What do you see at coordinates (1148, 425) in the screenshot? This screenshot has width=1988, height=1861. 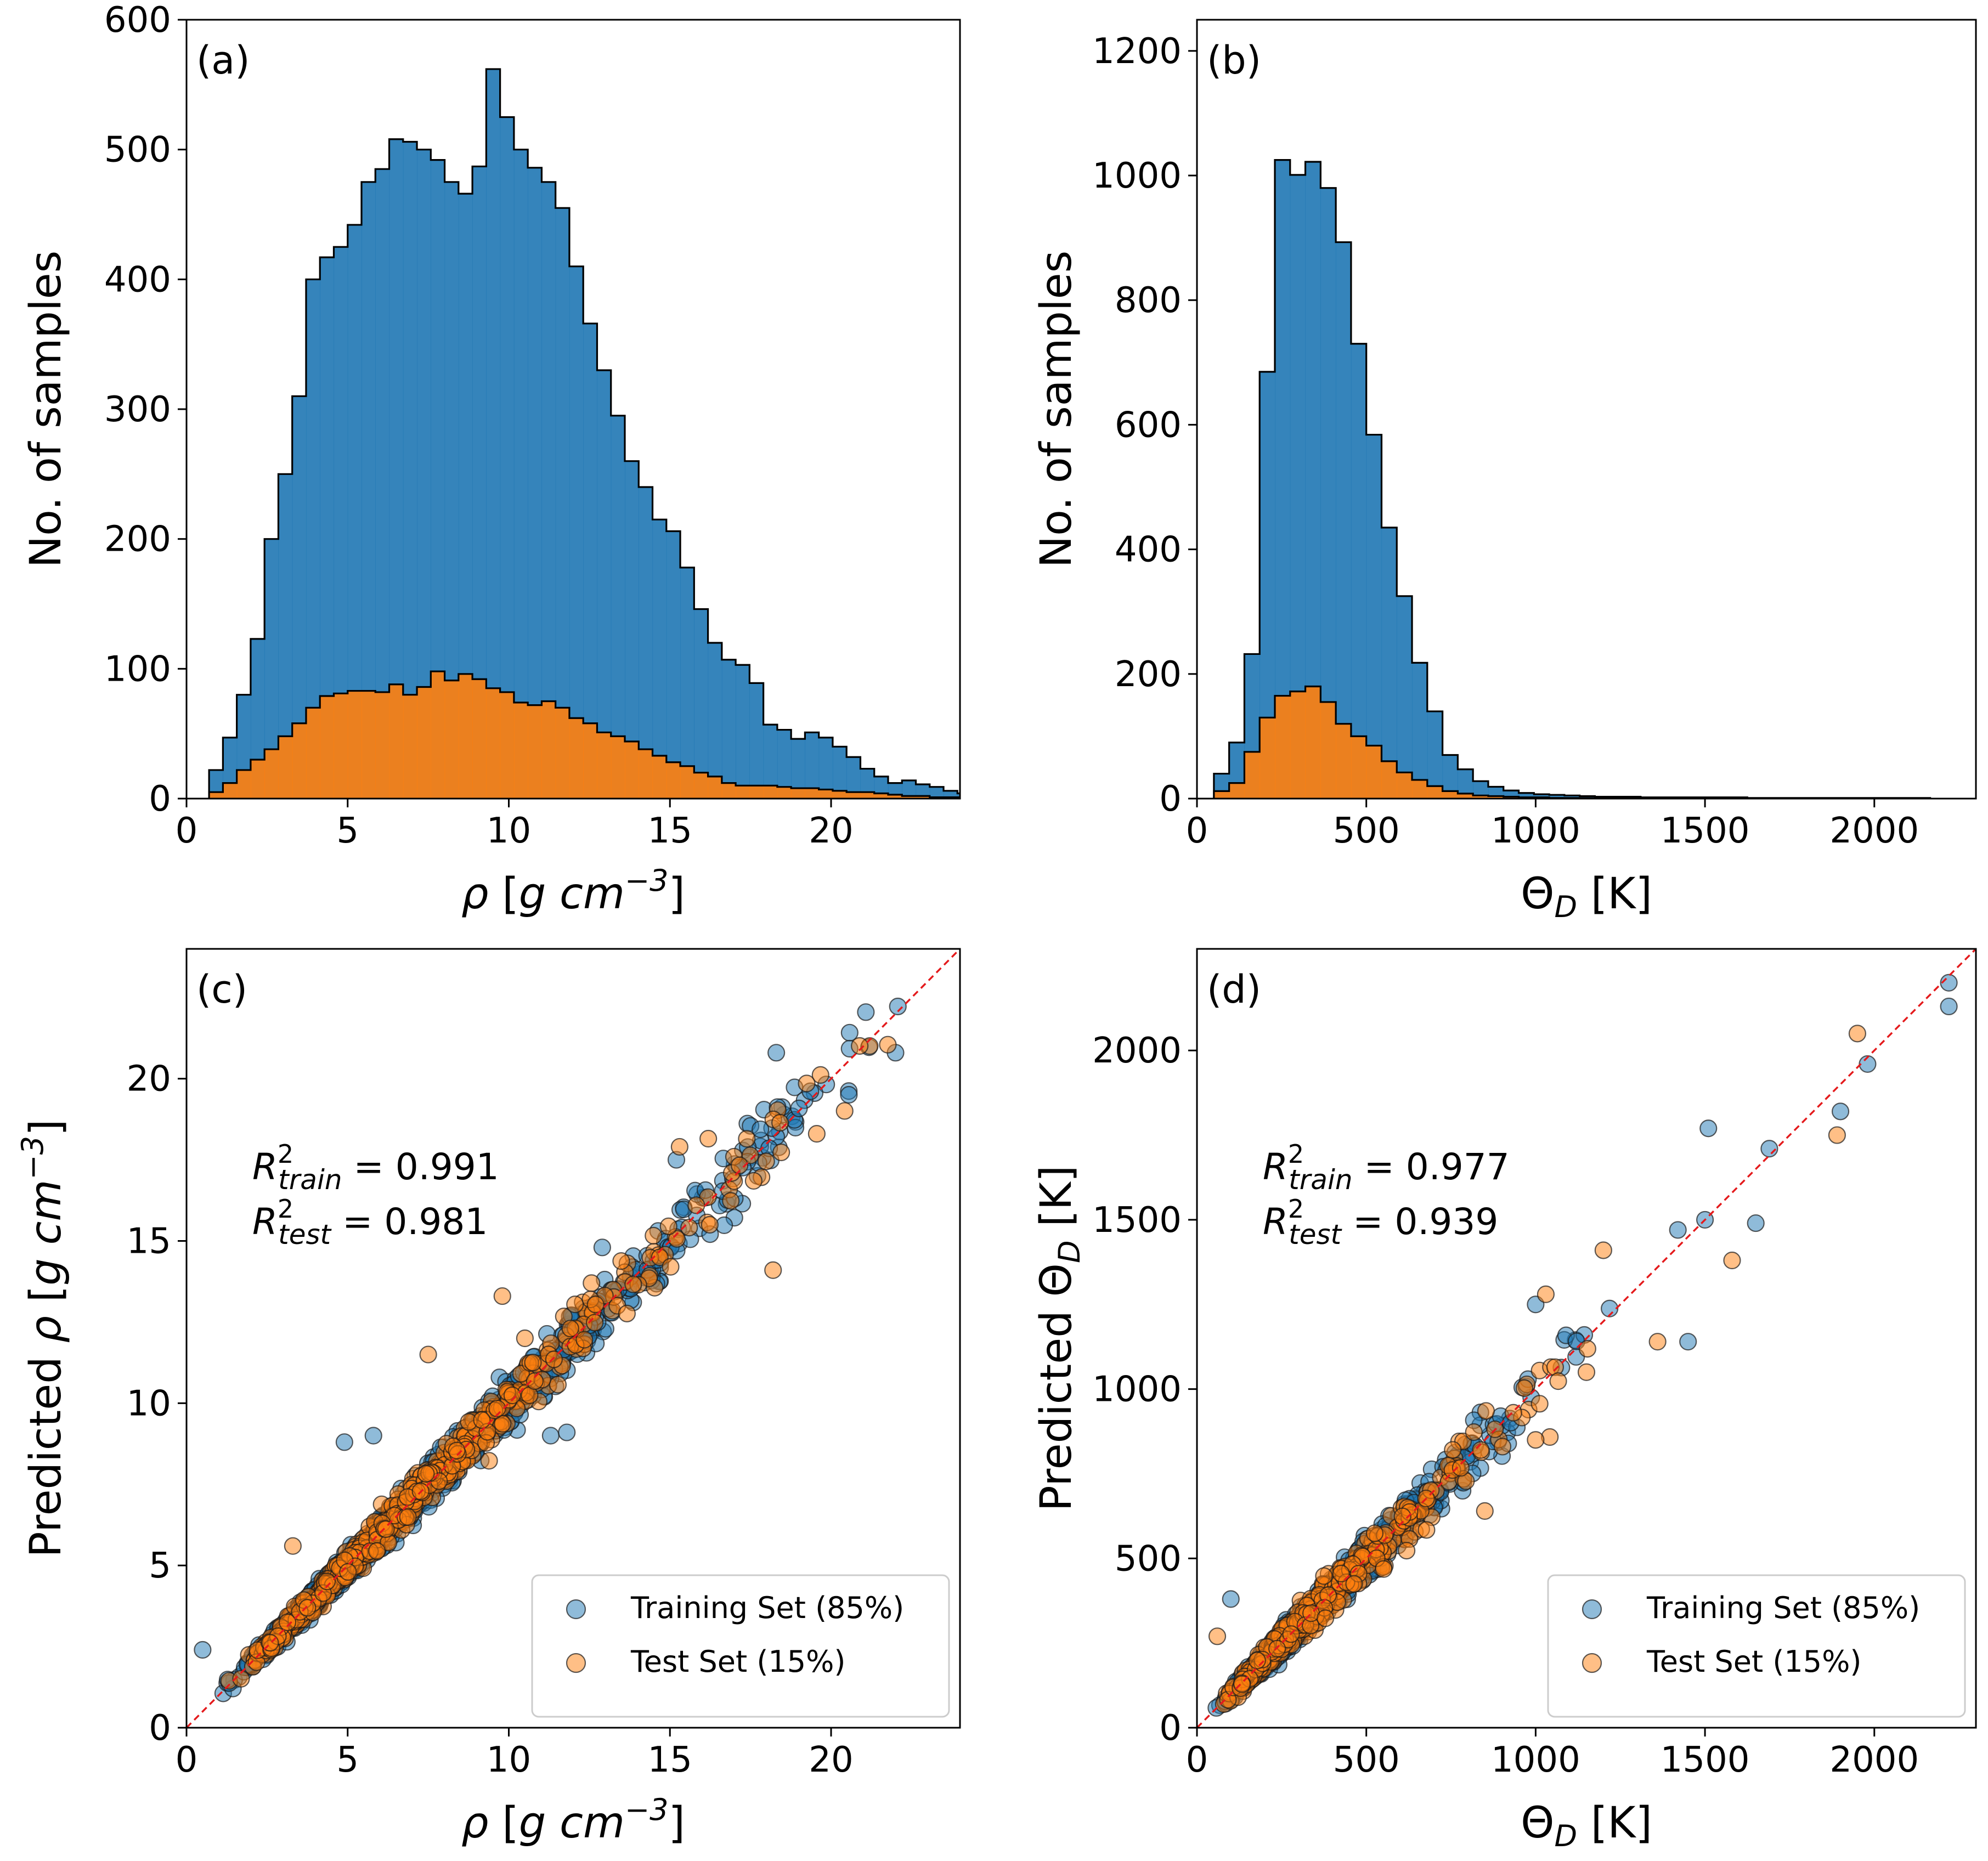 I see `y-tick-label: 600` at bounding box center [1148, 425].